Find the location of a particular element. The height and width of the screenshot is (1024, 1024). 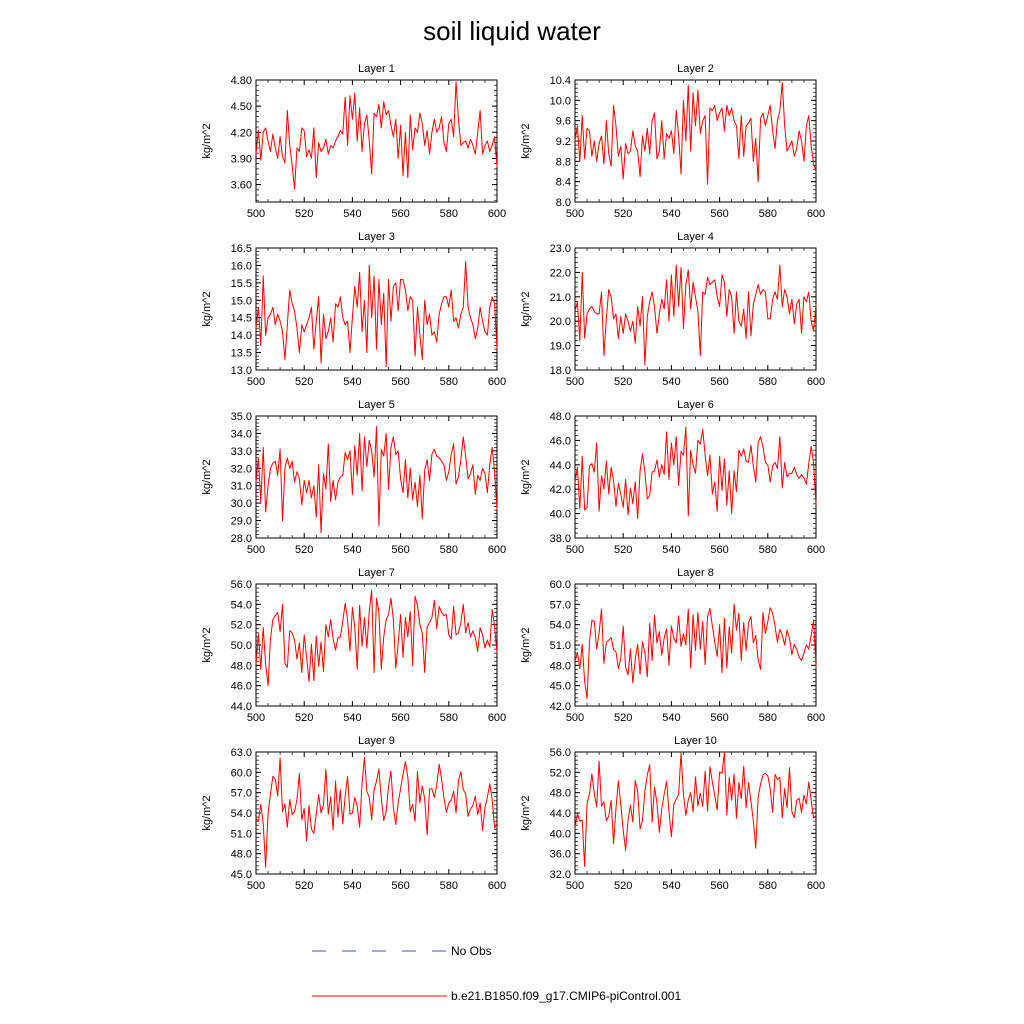

y-tick-label: 9.6 is located at coordinates (563, 122).